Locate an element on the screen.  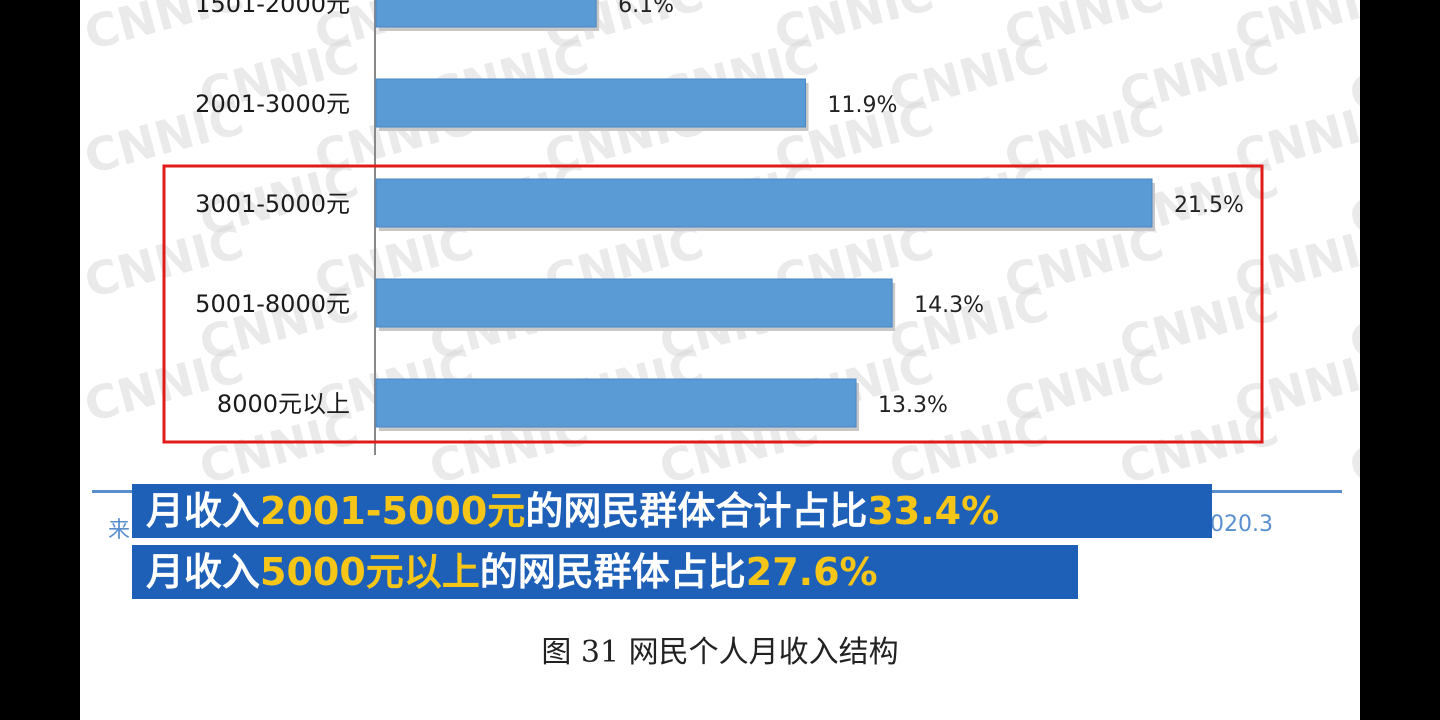
banner-2-middle: 的网民群体占比 is located at coordinates (612, 572).